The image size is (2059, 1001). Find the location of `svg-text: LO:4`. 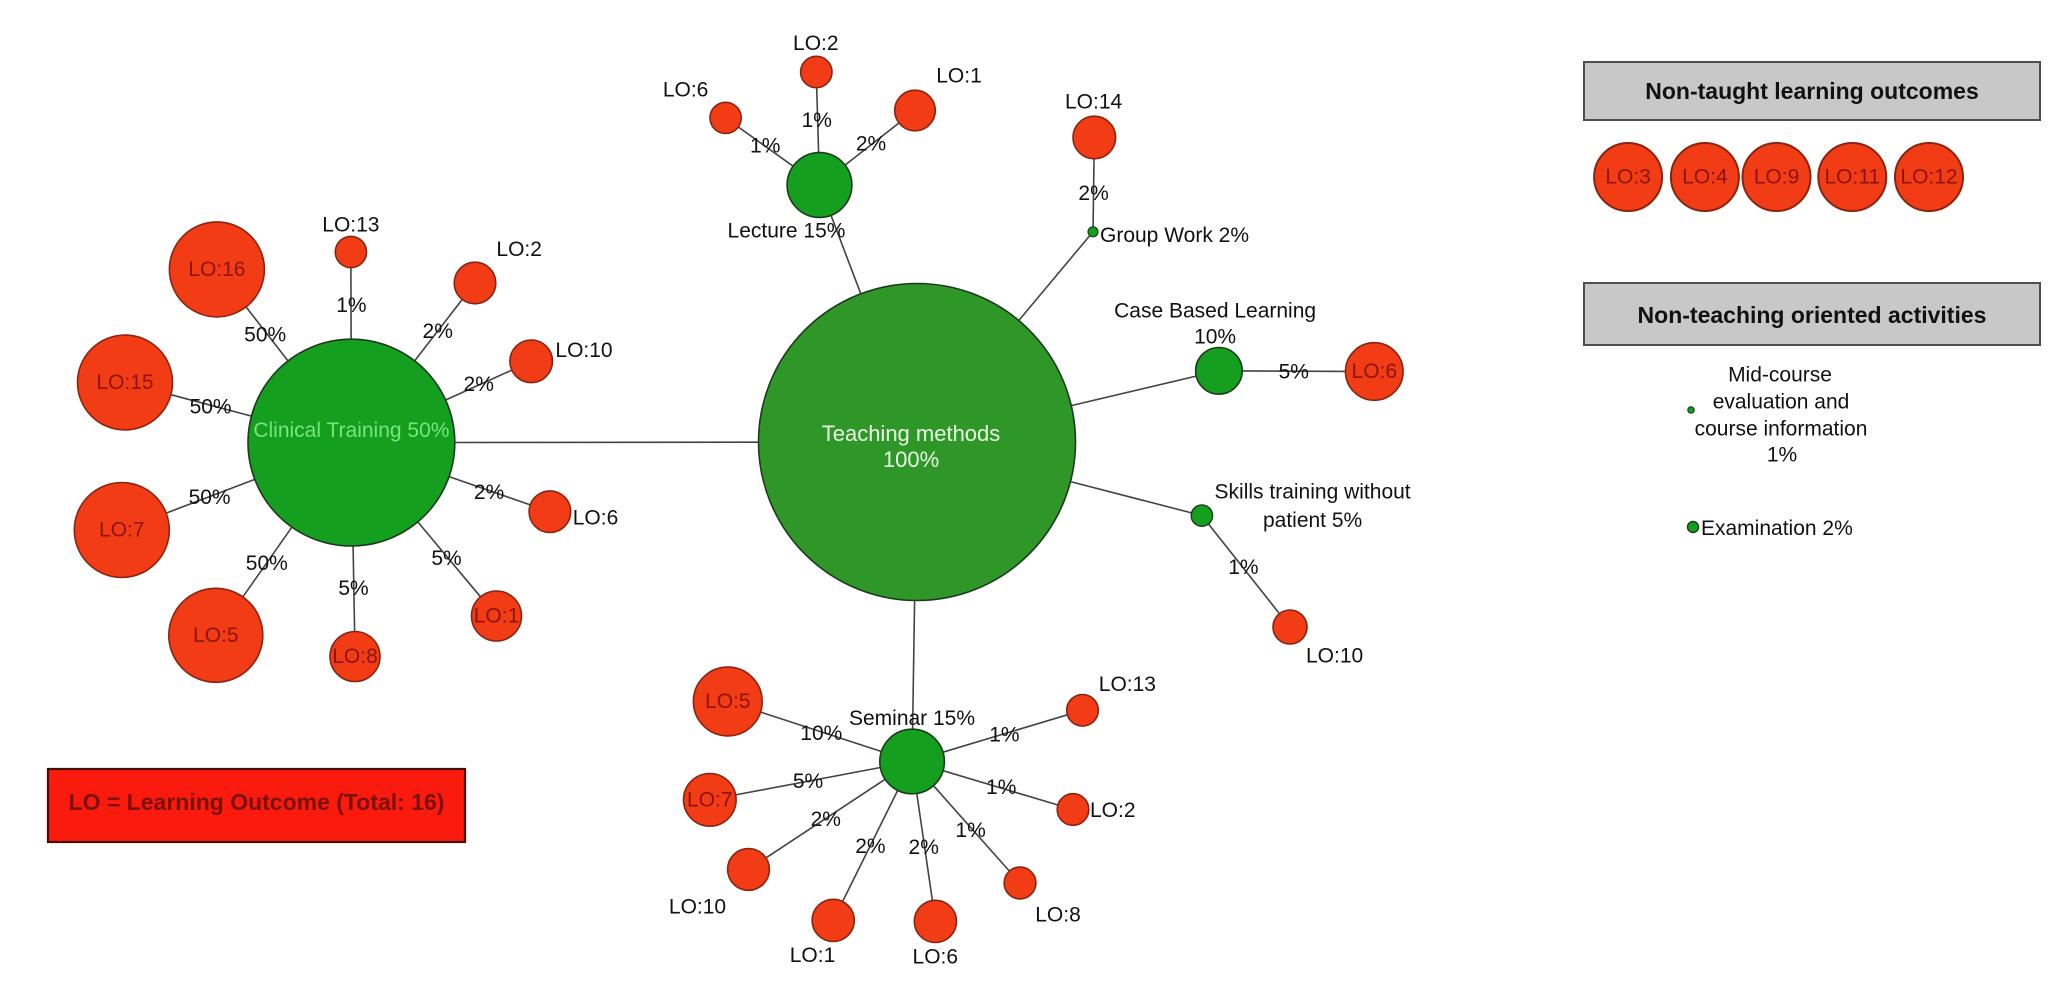

svg-text: LO:4 is located at coordinates (1705, 177).